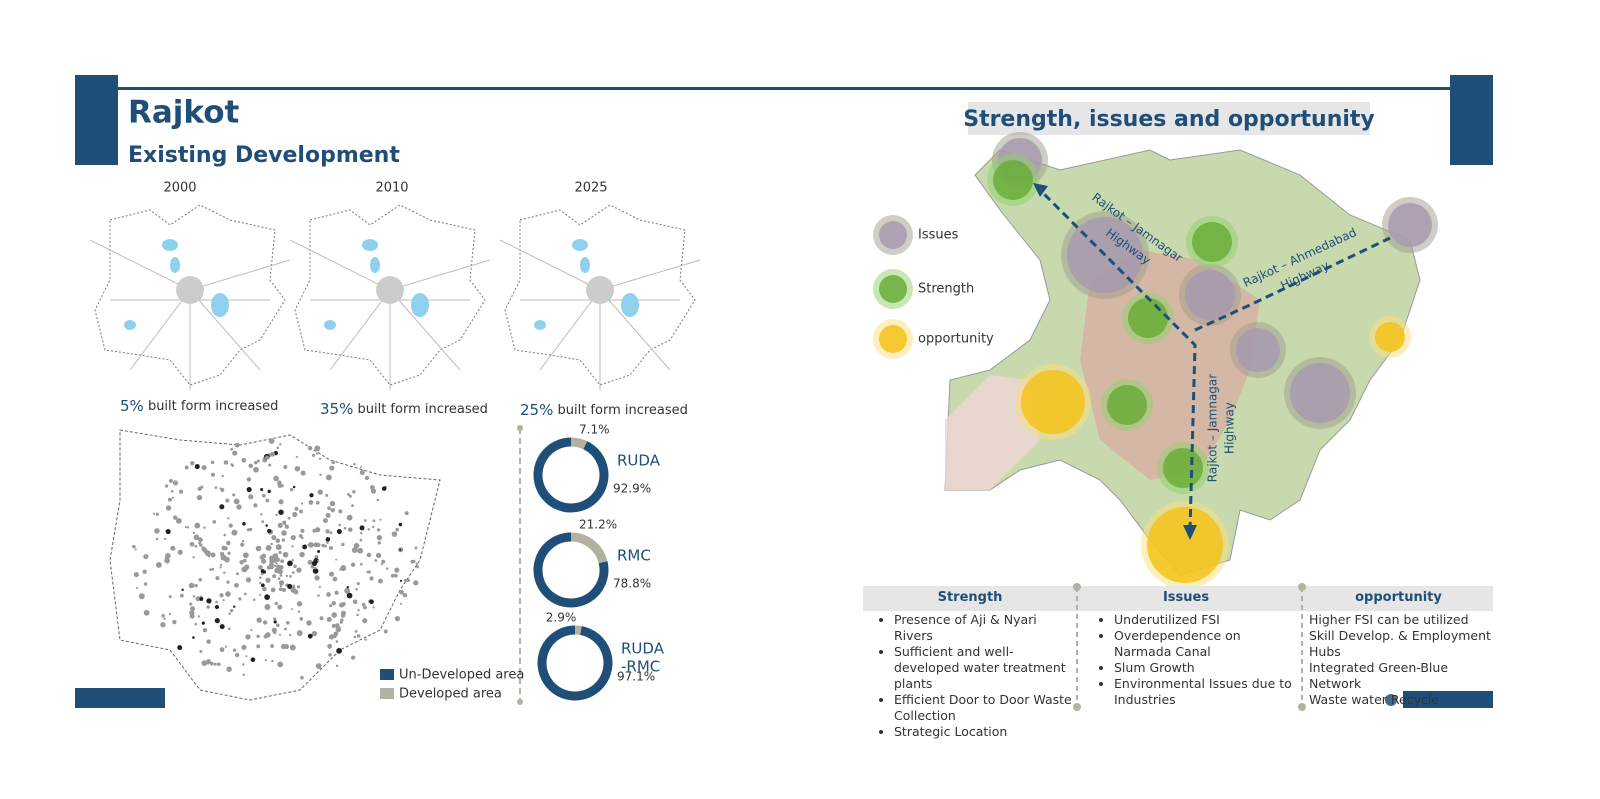  What do you see at coordinates (970, 597) in the screenshot?
I see `column-heading: Strength` at bounding box center [970, 597].